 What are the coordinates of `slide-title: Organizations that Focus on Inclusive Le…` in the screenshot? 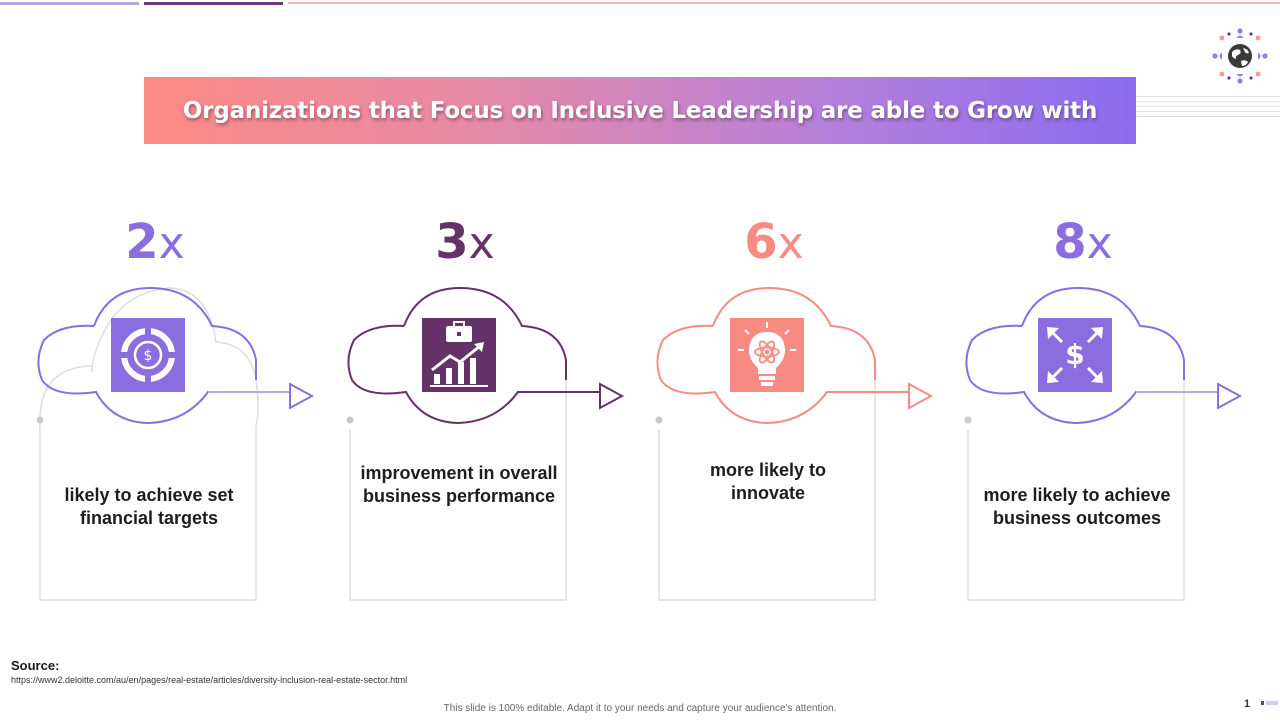 It's located at (640, 110).